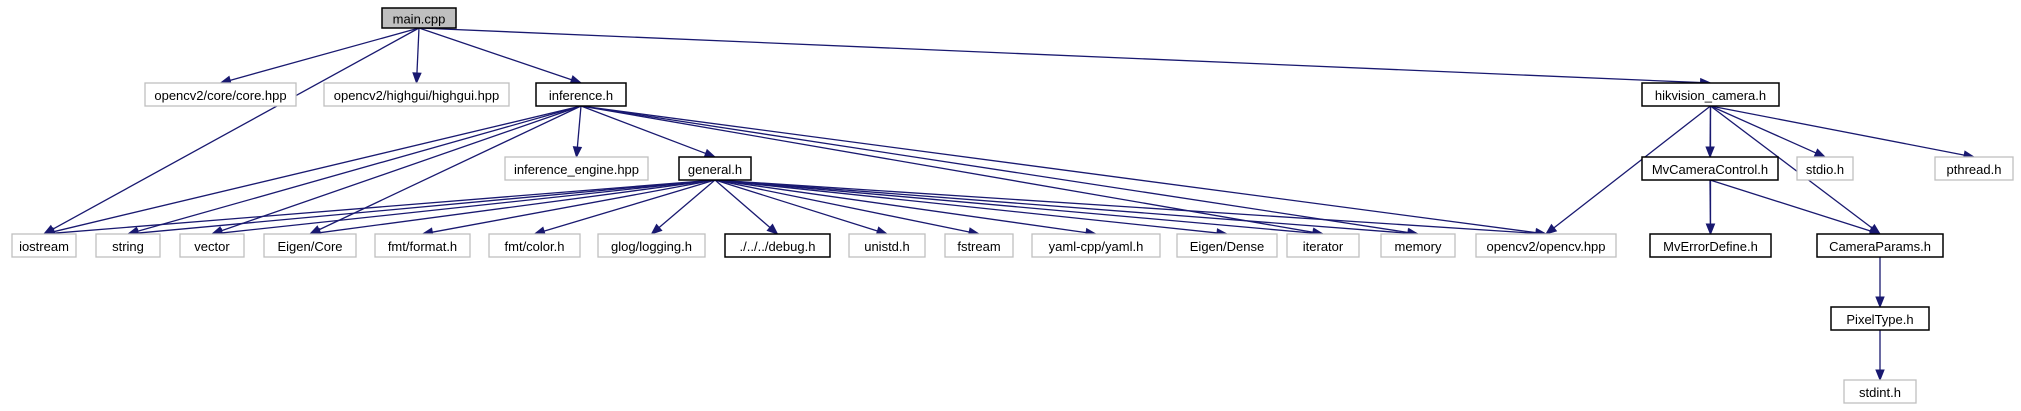 The height and width of the screenshot is (411, 2021). What do you see at coordinates (1059, 55) in the screenshot?
I see `edge-main-to-hikvision` at bounding box center [1059, 55].